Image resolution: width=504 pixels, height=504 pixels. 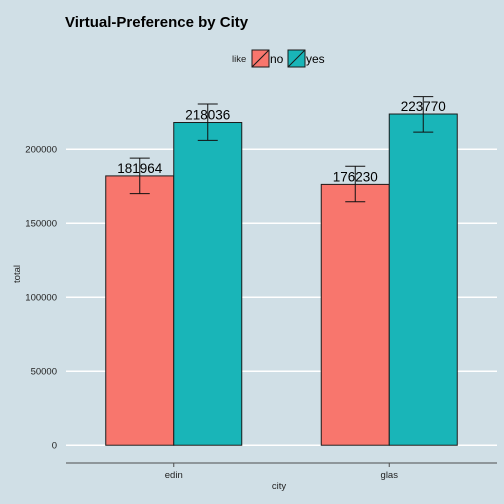 I want to click on data-label: 218036, so click(x=207, y=115).